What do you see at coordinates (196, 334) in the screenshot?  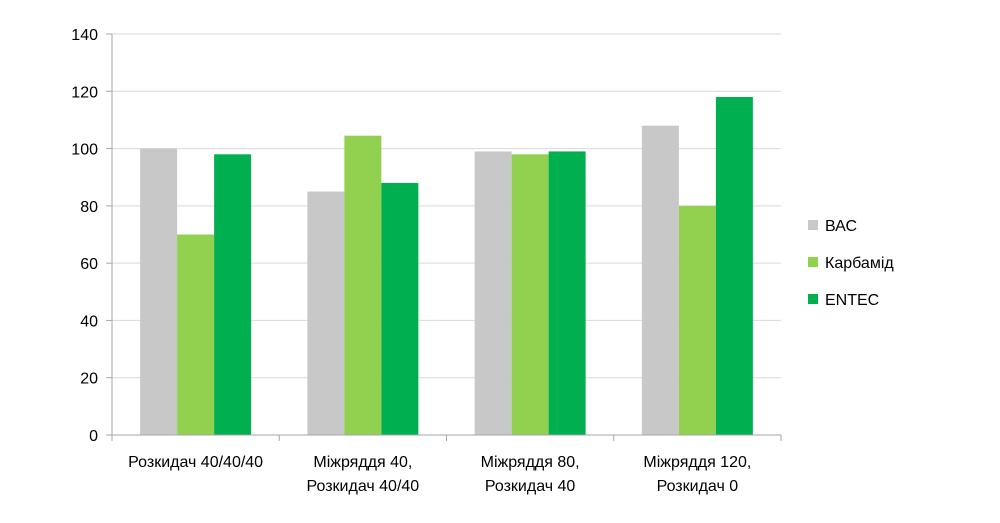 I see `bar-Карбамід-0` at bounding box center [196, 334].